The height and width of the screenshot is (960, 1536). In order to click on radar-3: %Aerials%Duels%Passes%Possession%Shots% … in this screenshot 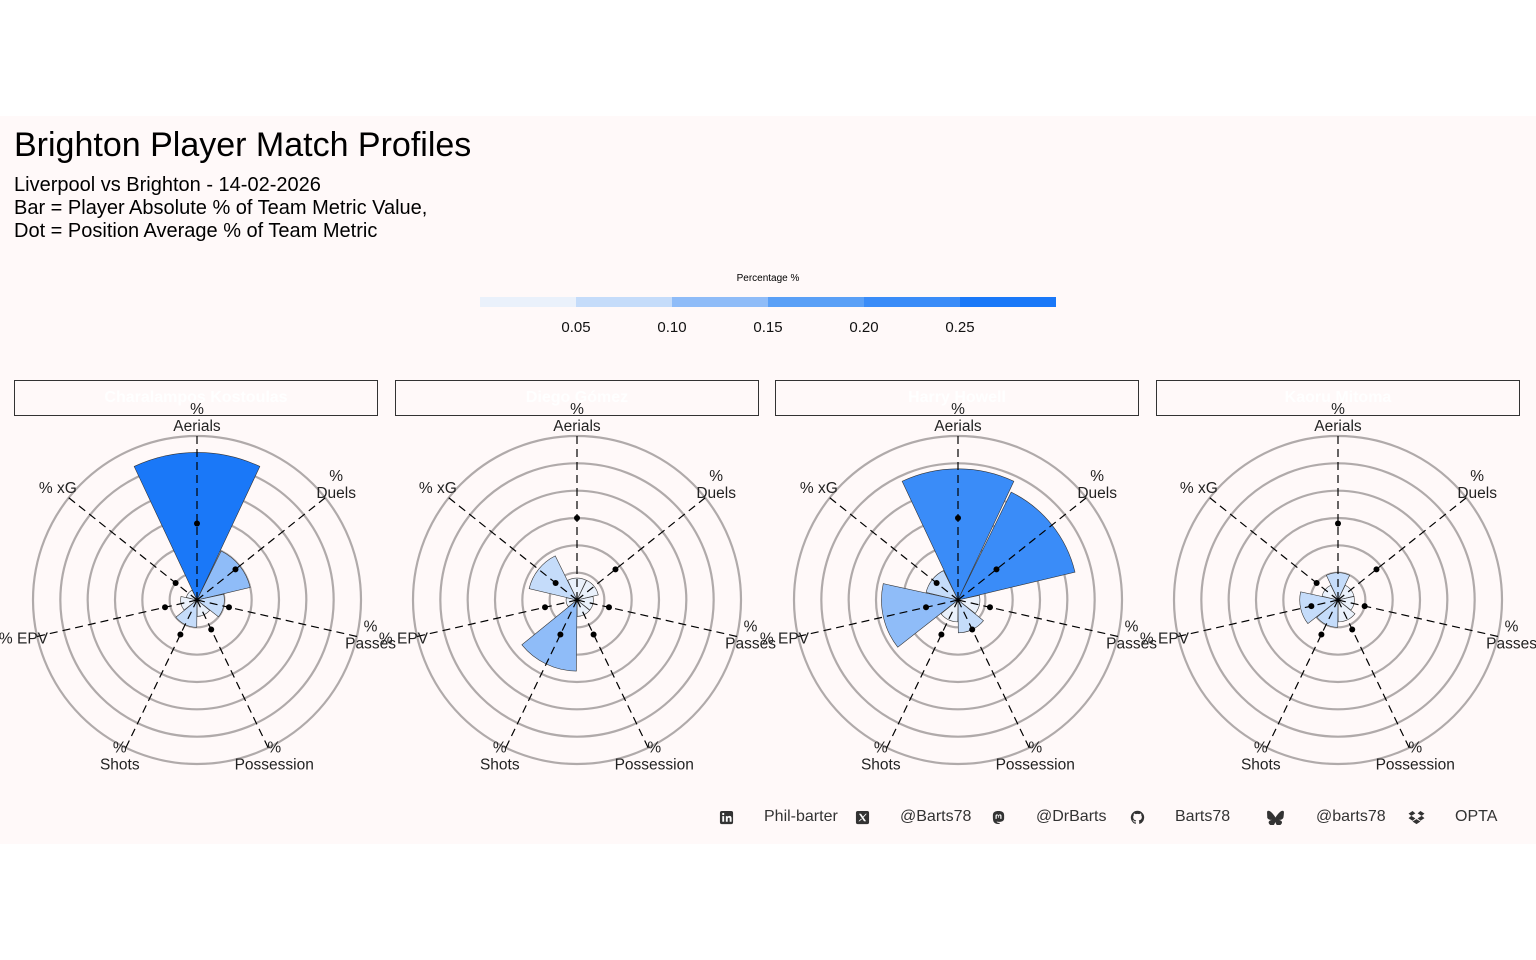, I will do `click(958, 587)`.